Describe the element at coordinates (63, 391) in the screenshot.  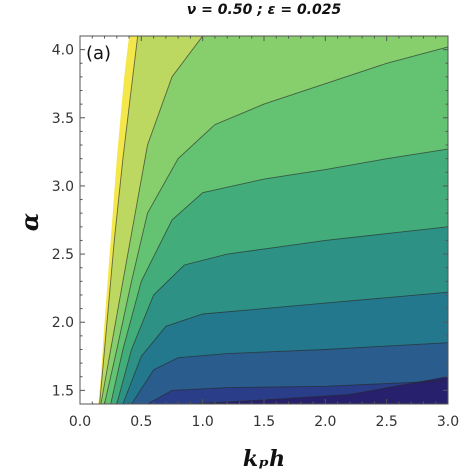
I see `y-tick-label: 1.5` at that location.